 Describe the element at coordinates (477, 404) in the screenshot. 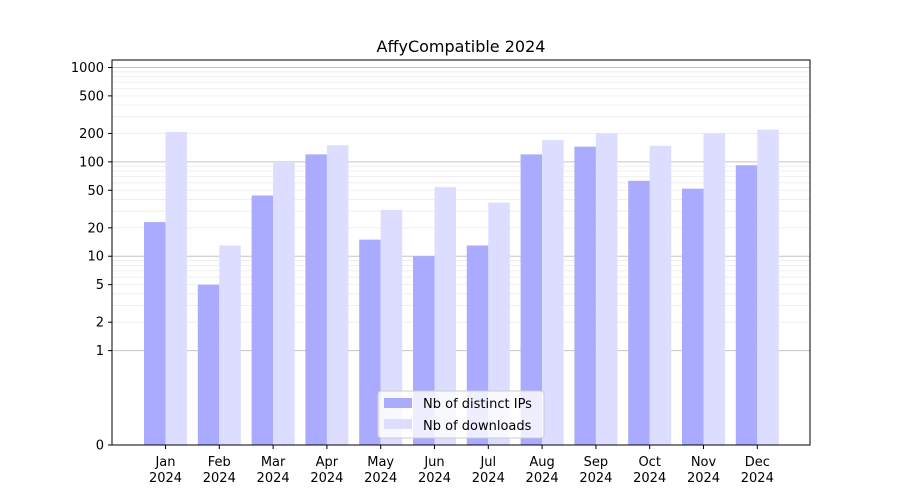

I see `legend-label-ips: Nb of distinct IPs` at that location.